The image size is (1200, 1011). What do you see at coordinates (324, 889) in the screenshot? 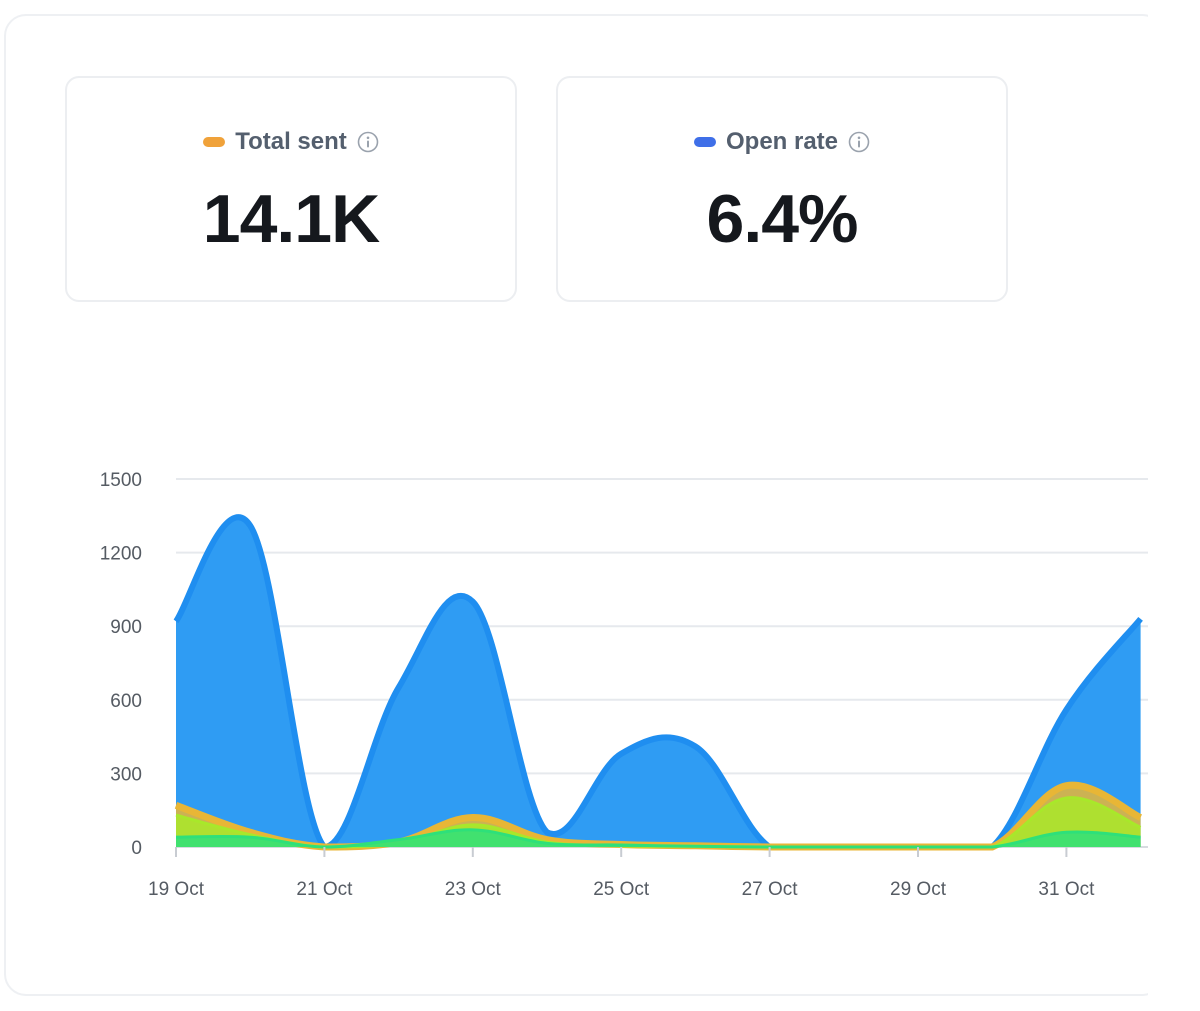
I see `x-tick-label: 21 Oct` at bounding box center [324, 889].